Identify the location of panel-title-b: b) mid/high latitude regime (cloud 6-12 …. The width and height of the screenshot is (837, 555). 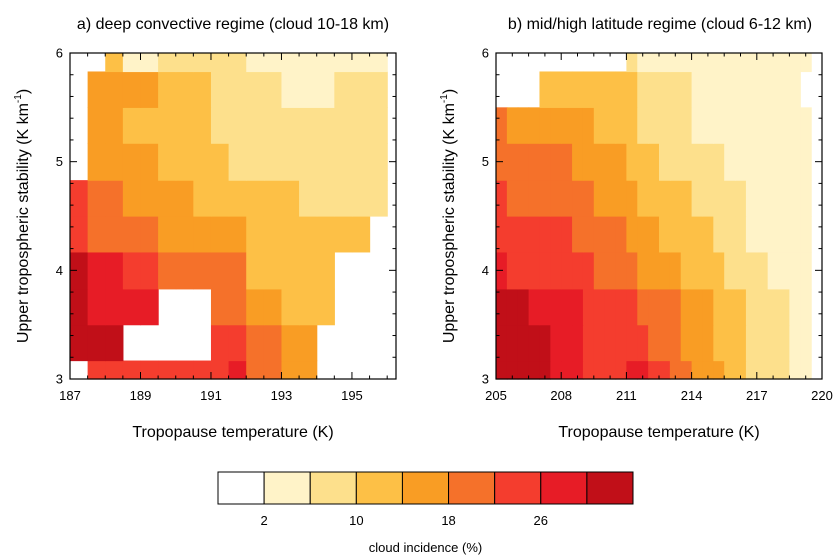
(660, 24).